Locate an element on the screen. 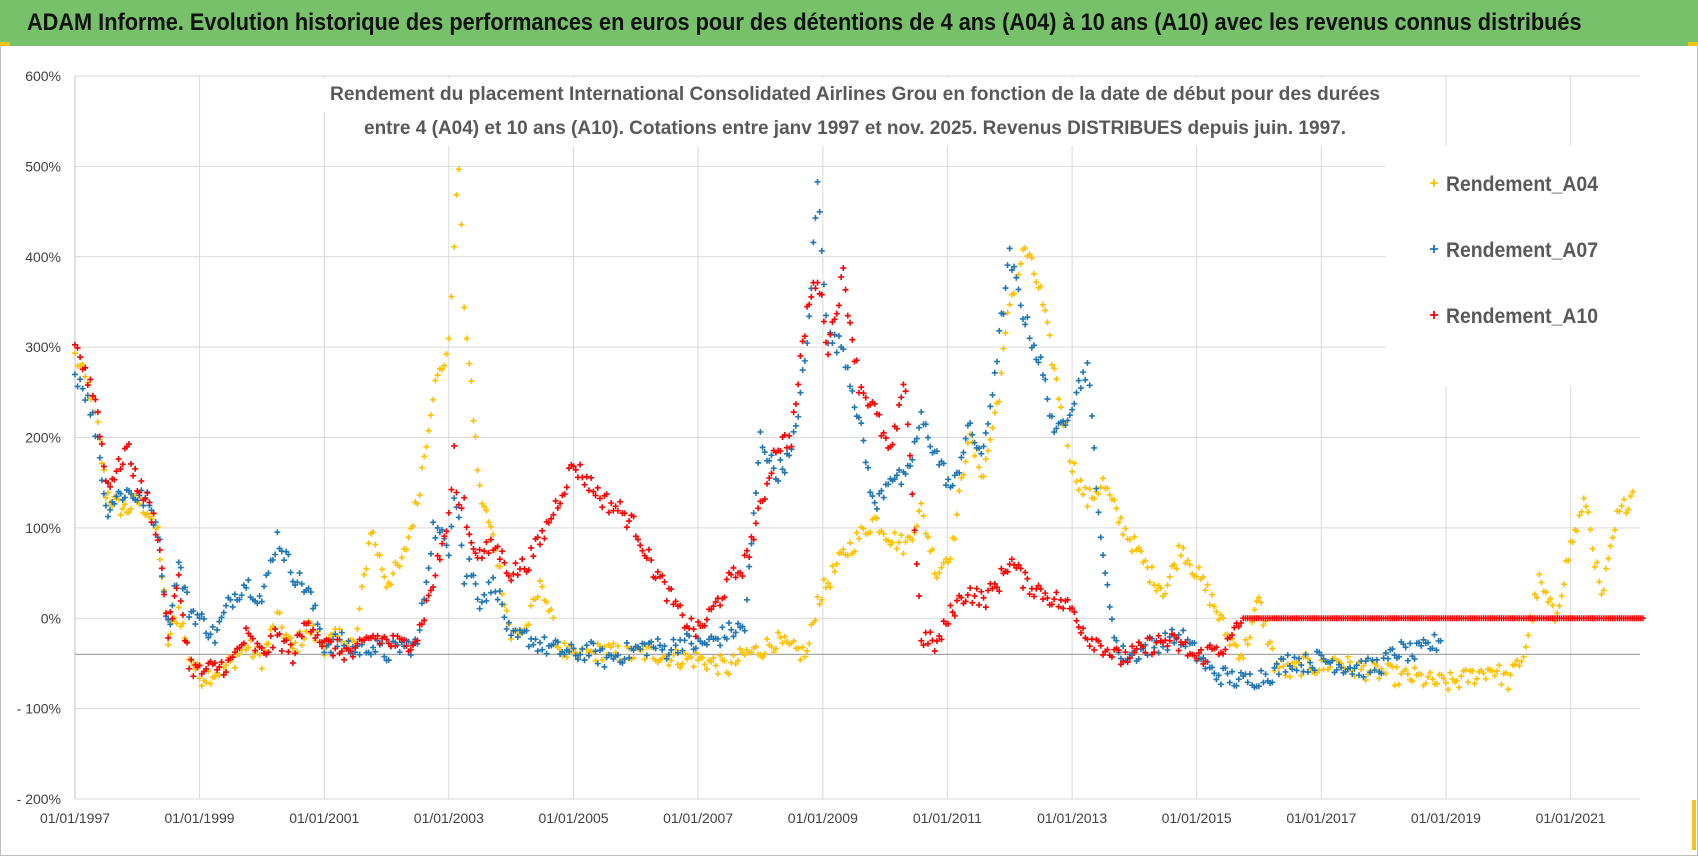 Image resolution: width=1698 pixels, height=857 pixels. legend-label: Rendement_A04 is located at coordinates (1522, 184).